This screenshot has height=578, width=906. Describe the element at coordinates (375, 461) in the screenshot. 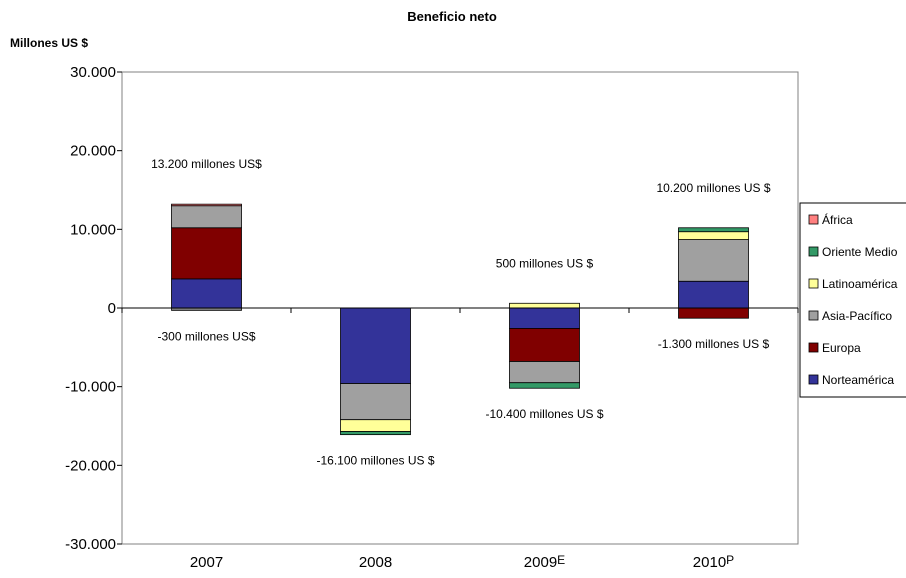

I see `total-annotation: -16.100 millones US $` at that location.